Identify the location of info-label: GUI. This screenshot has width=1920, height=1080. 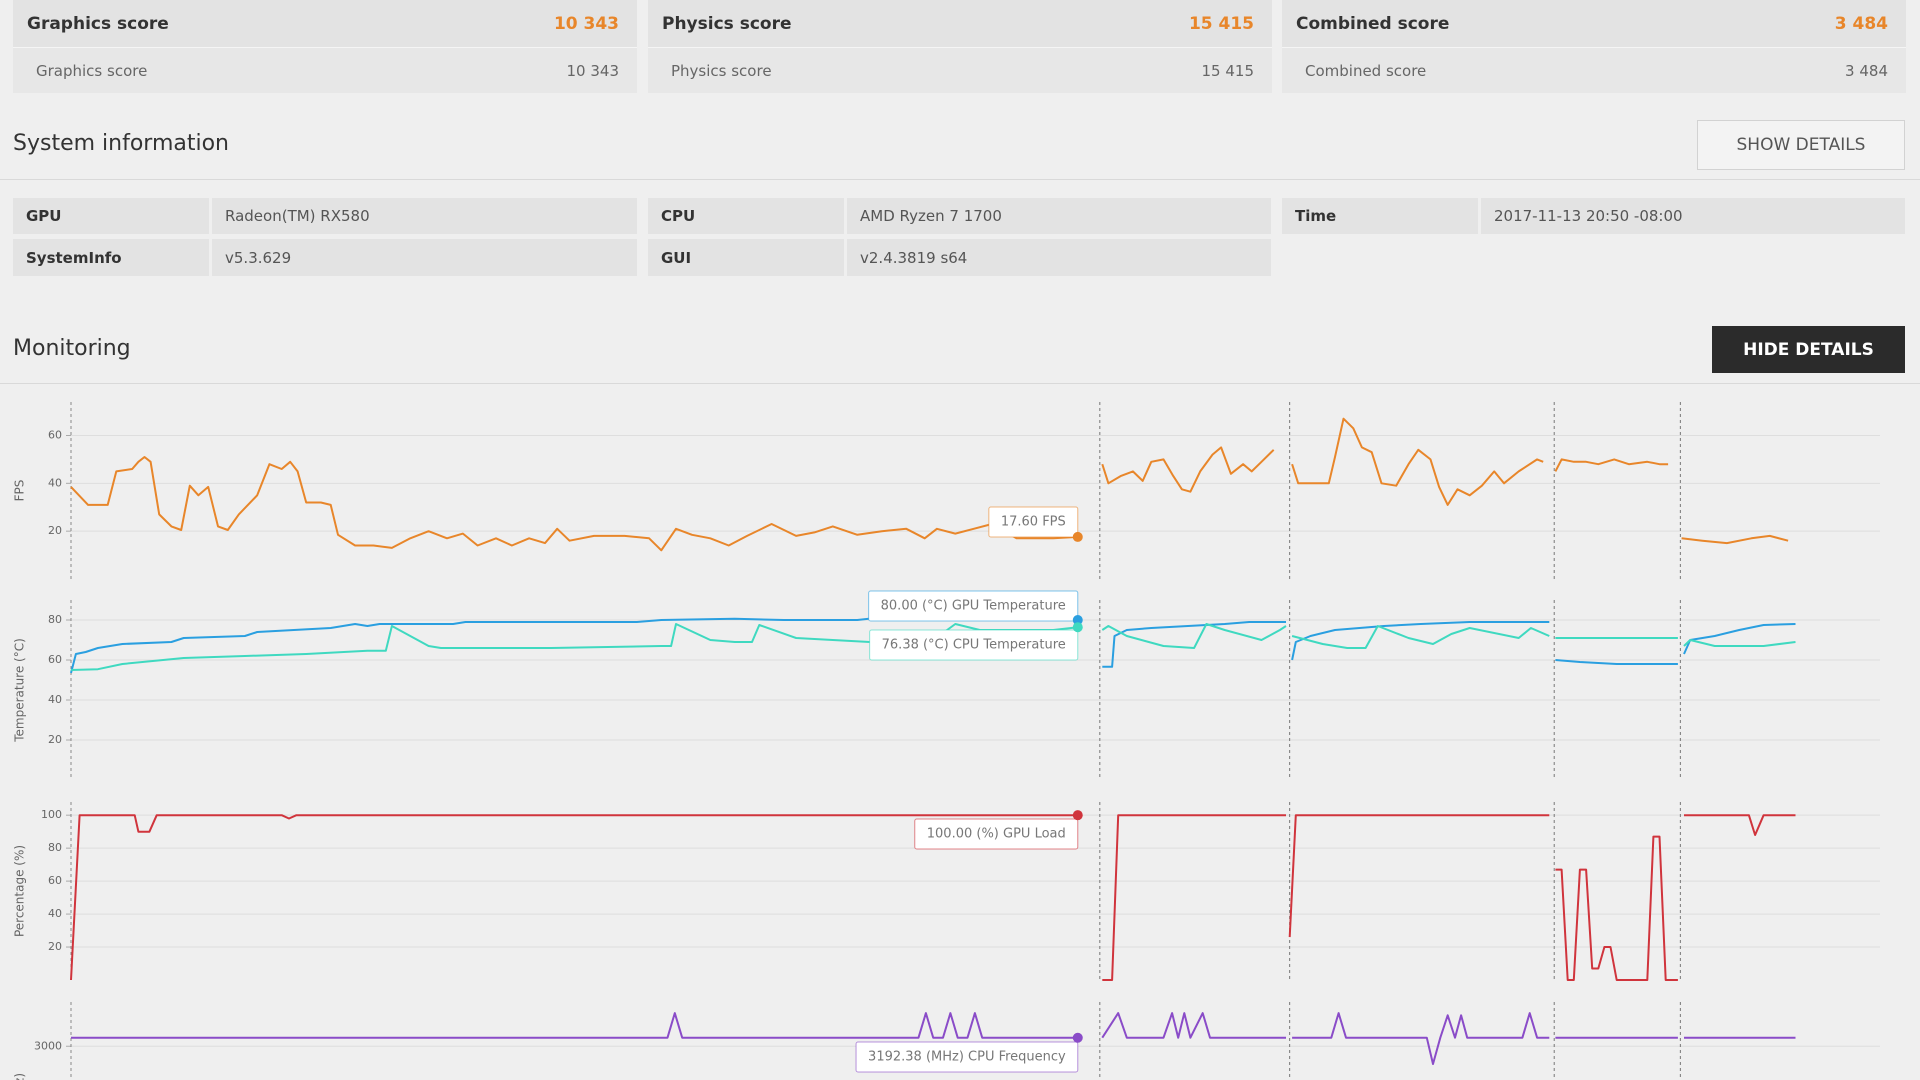
(746, 257).